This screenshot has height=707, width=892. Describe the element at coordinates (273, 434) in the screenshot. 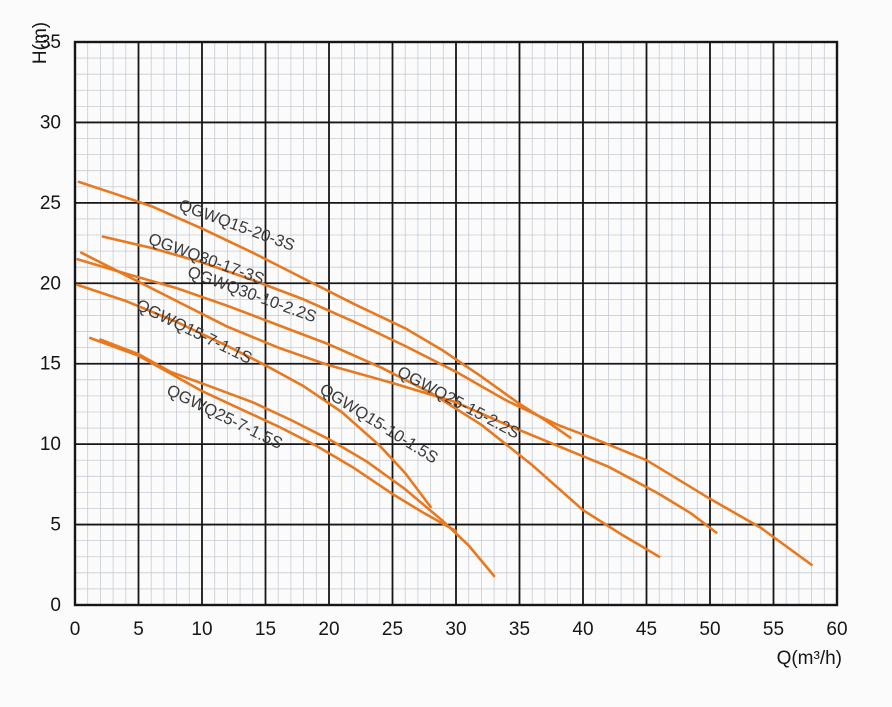

I see `curve-QGWQ15-10-1.5S` at that location.